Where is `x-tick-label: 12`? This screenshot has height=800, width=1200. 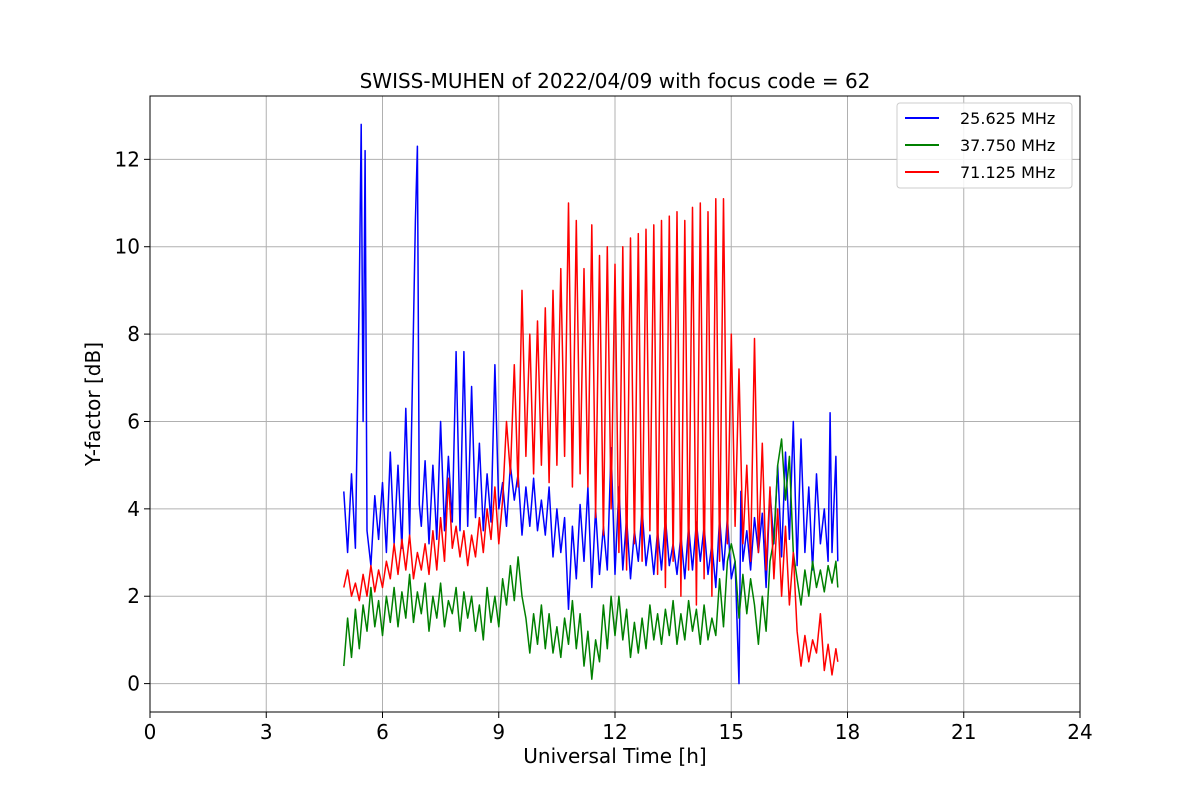
x-tick-label: 12 is located at coordinates (614, 732).